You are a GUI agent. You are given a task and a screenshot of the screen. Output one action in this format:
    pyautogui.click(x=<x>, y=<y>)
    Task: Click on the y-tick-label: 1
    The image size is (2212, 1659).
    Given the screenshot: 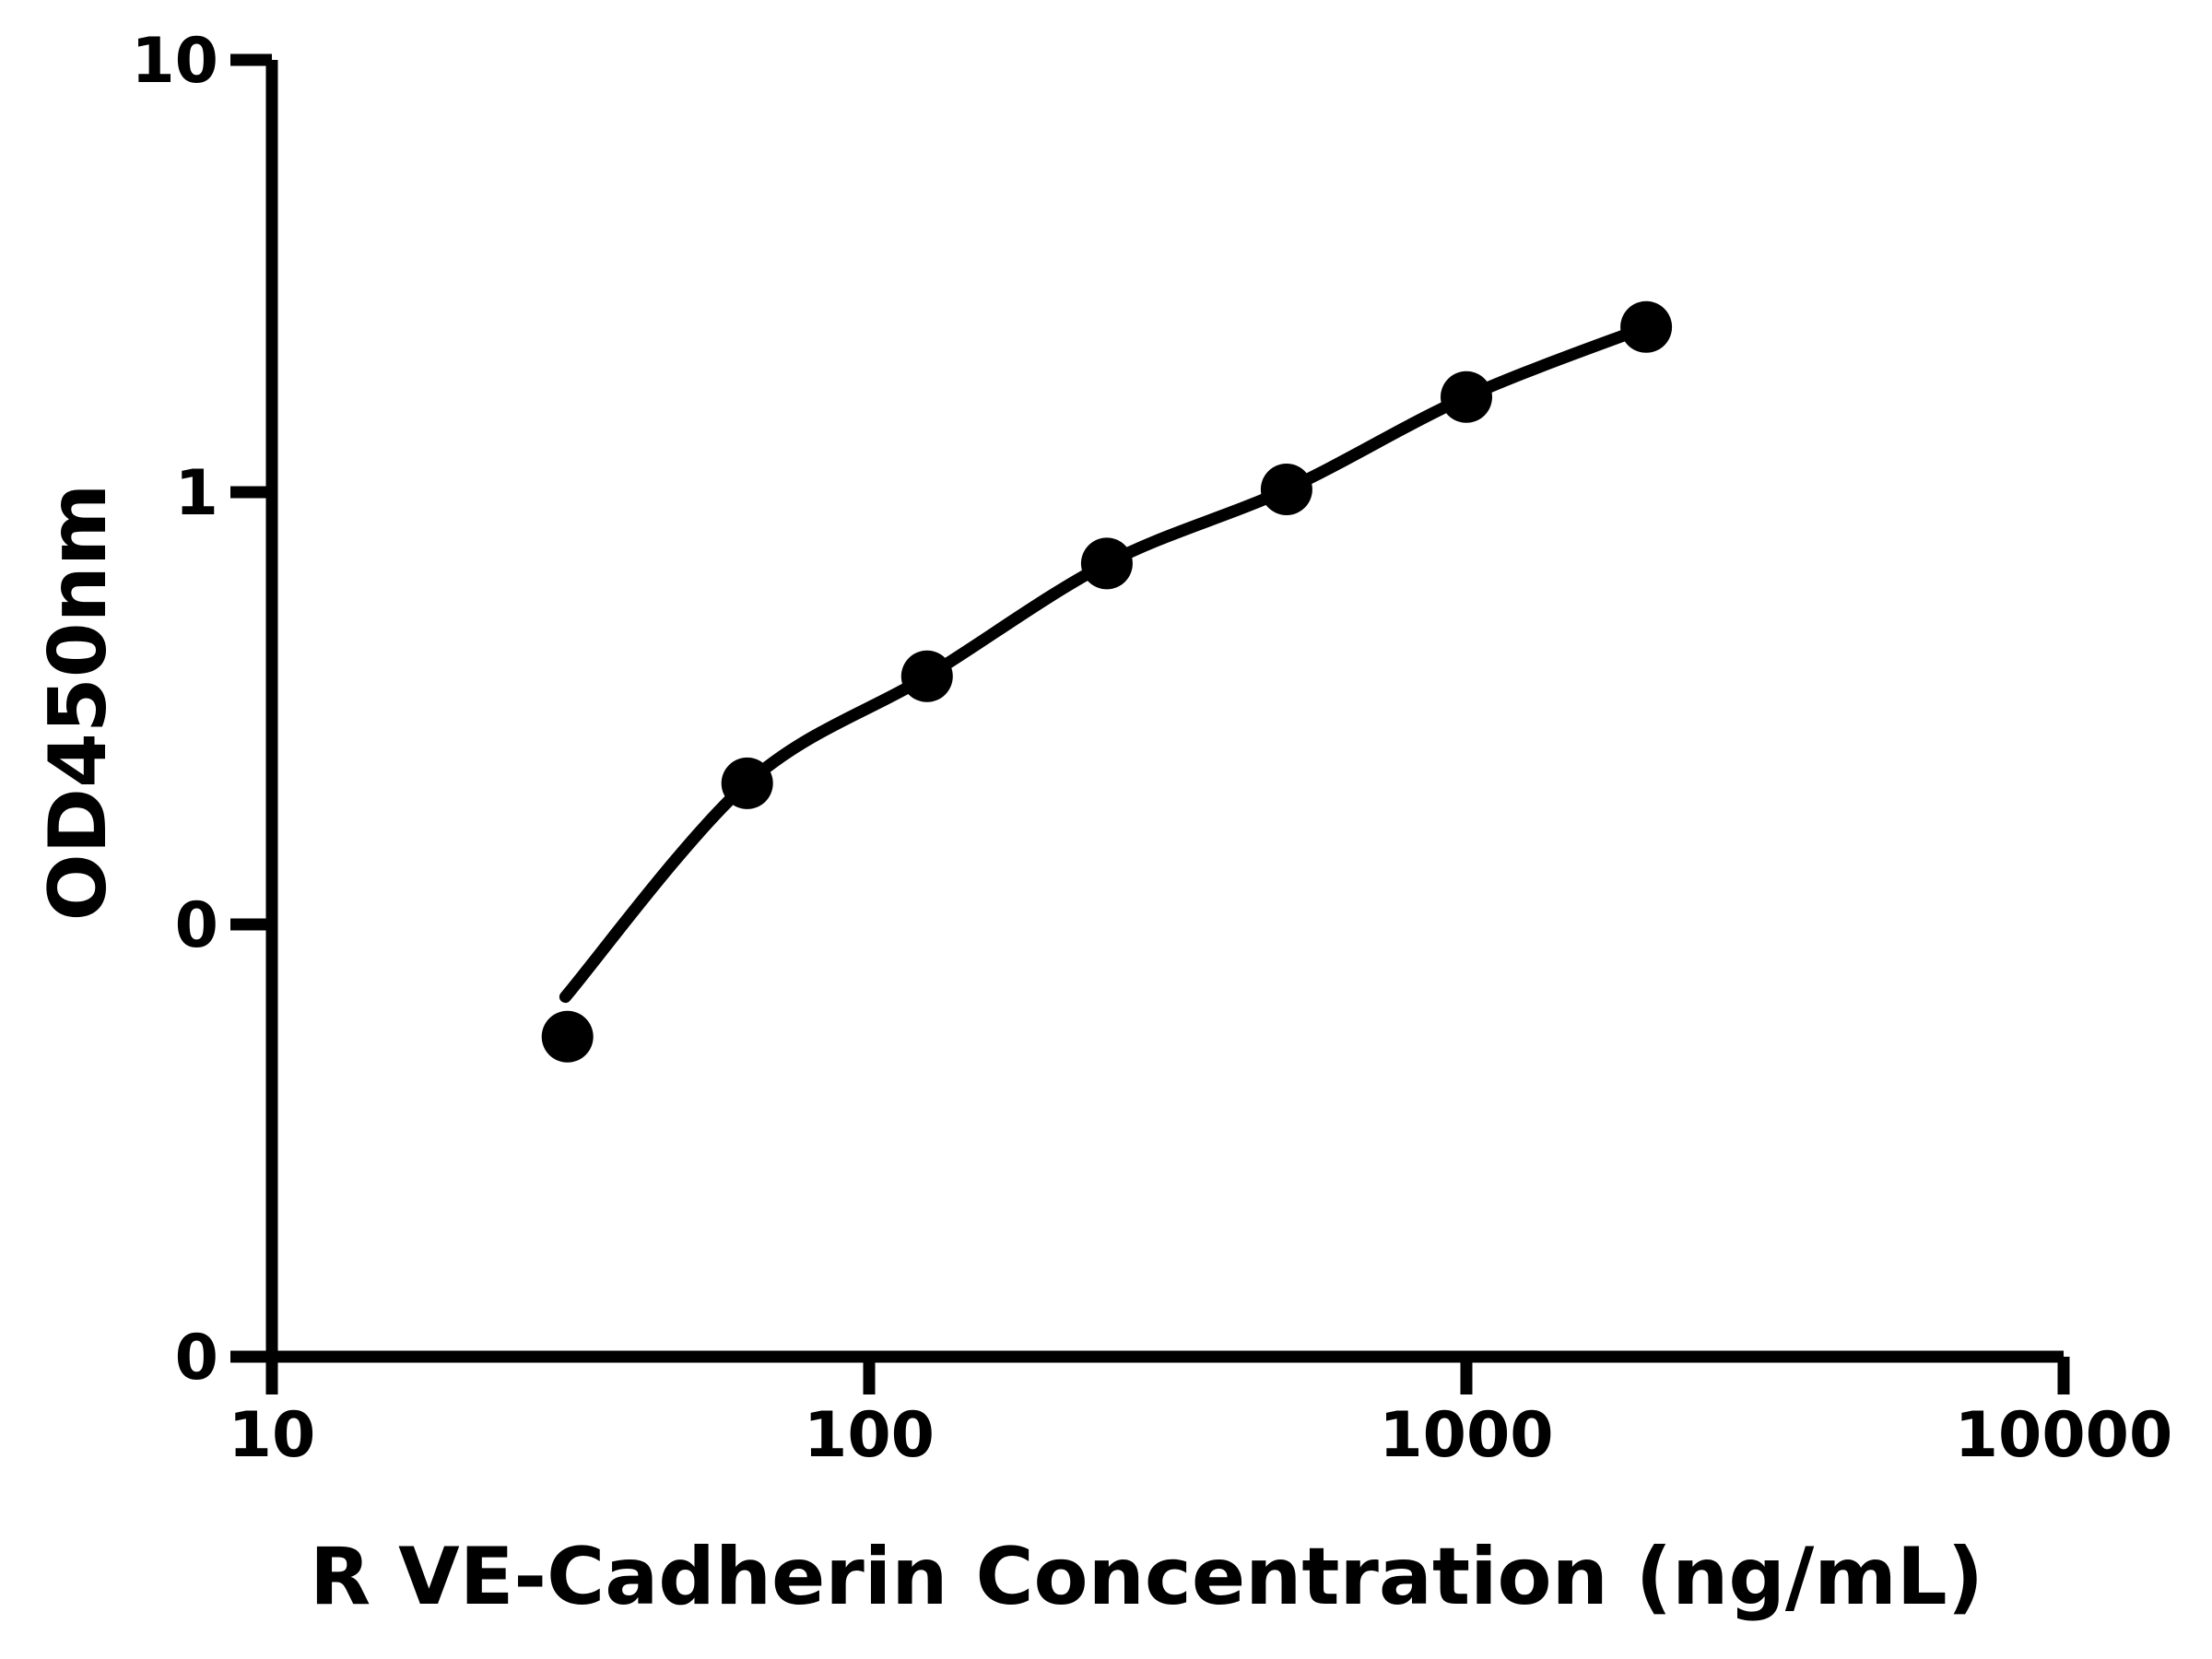 What is the action you would take?
    pyautogui.click(x=196, y=493)
    